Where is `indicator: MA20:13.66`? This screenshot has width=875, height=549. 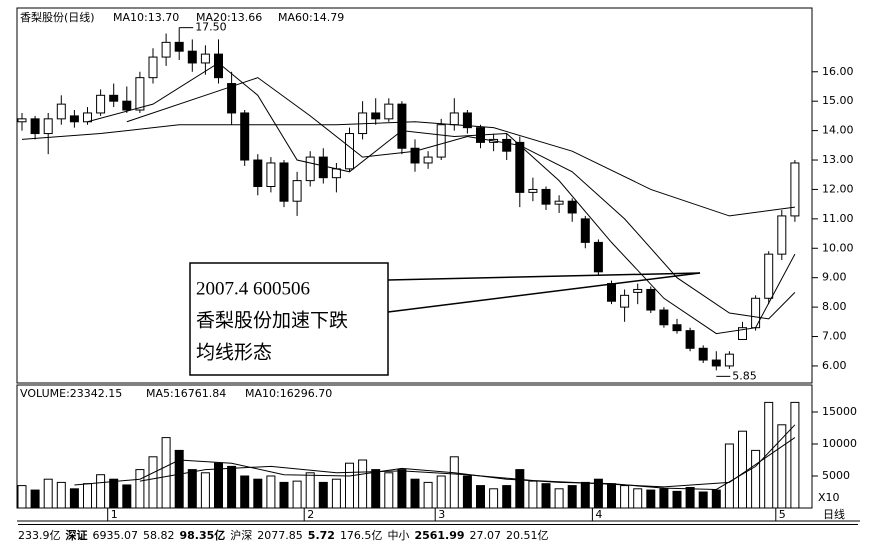
indicator: MA20:13.66 is located at coordinates (229, 17).